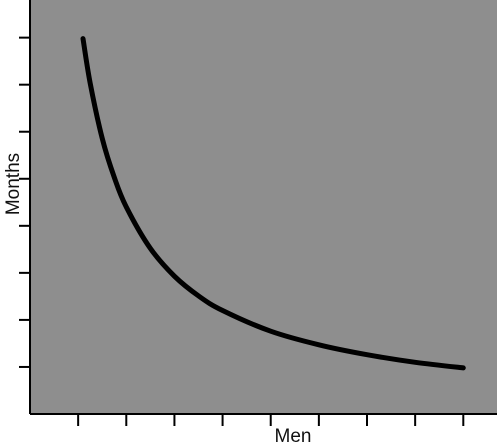  I want to click on y-axis-label: Months, so click(13, 184).